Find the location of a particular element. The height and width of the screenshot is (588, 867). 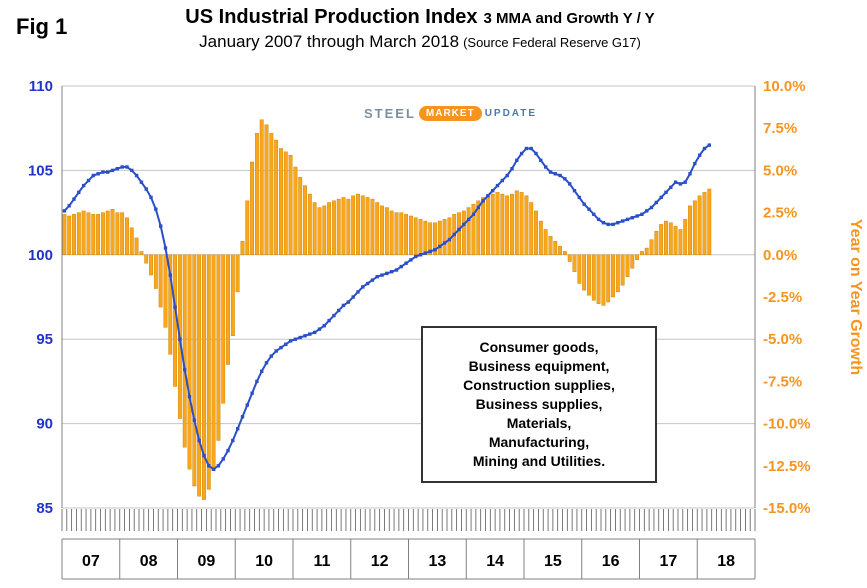

logo-market-badge: MARKET is located at coordinates (450, 113).